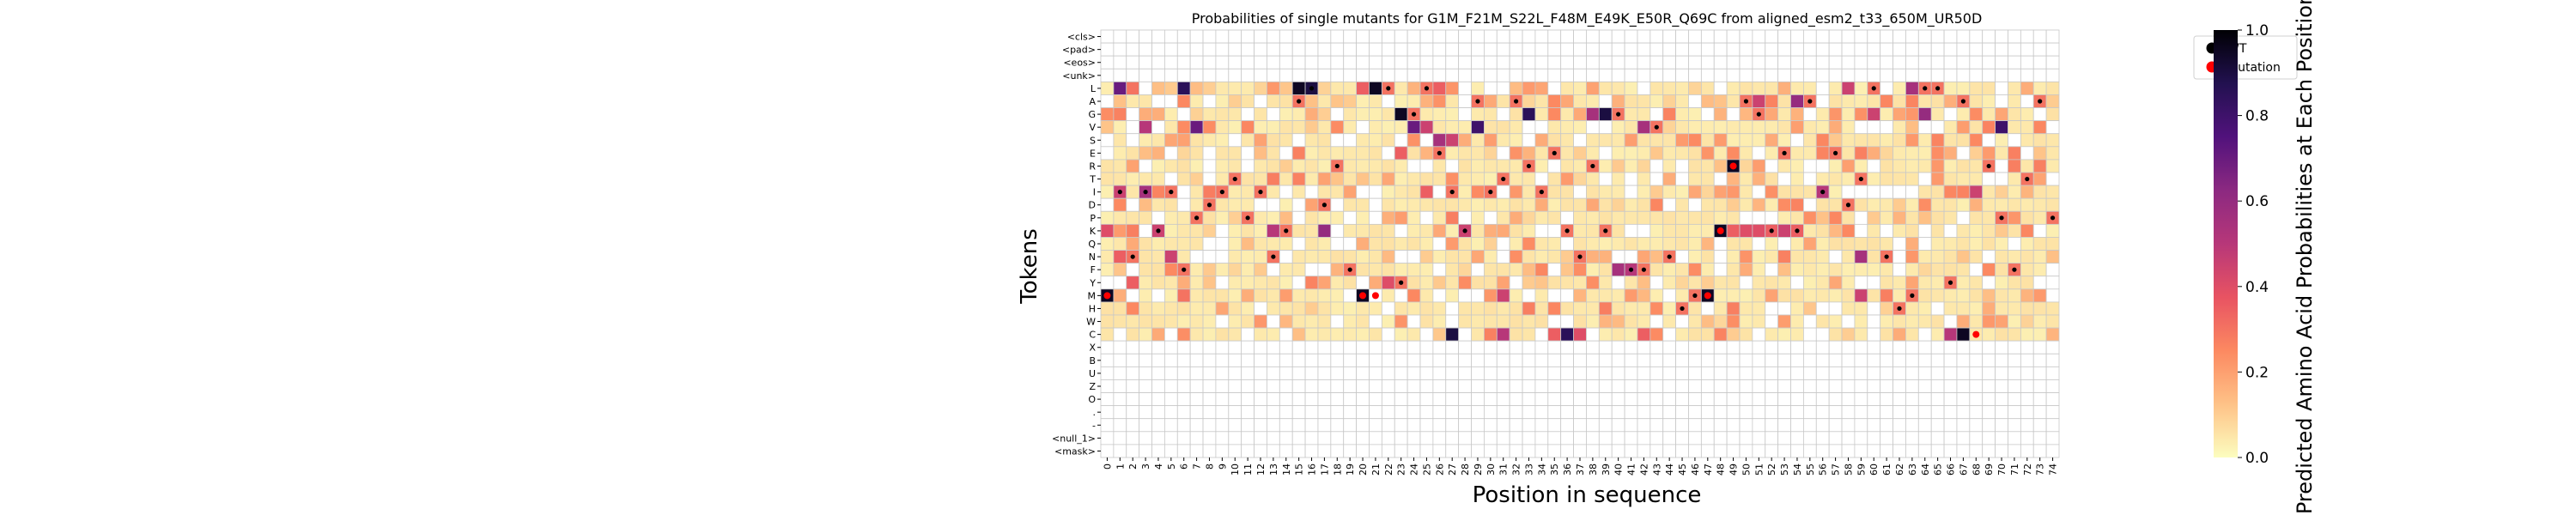 Image resolution: width=2576 pixels, height=515 pixels. I want to click on x-tick-label: 35, so click(1554, 470).